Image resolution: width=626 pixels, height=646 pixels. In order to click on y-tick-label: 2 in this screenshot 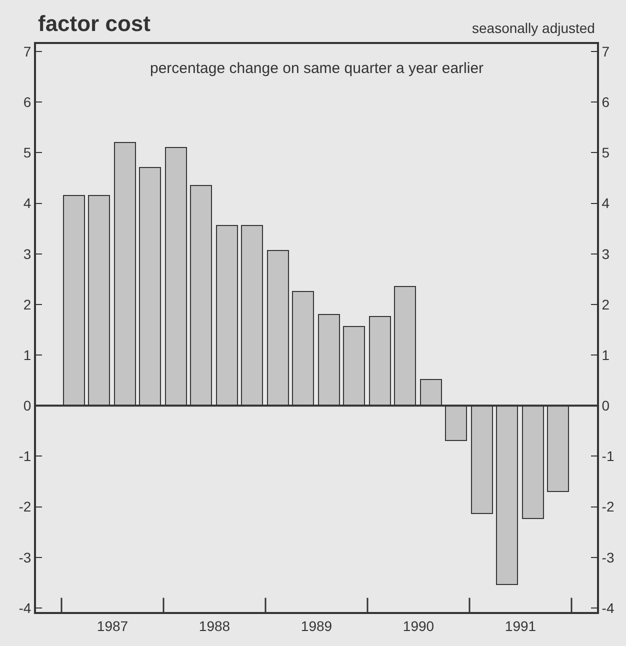, I will do `click(27, 304)`.